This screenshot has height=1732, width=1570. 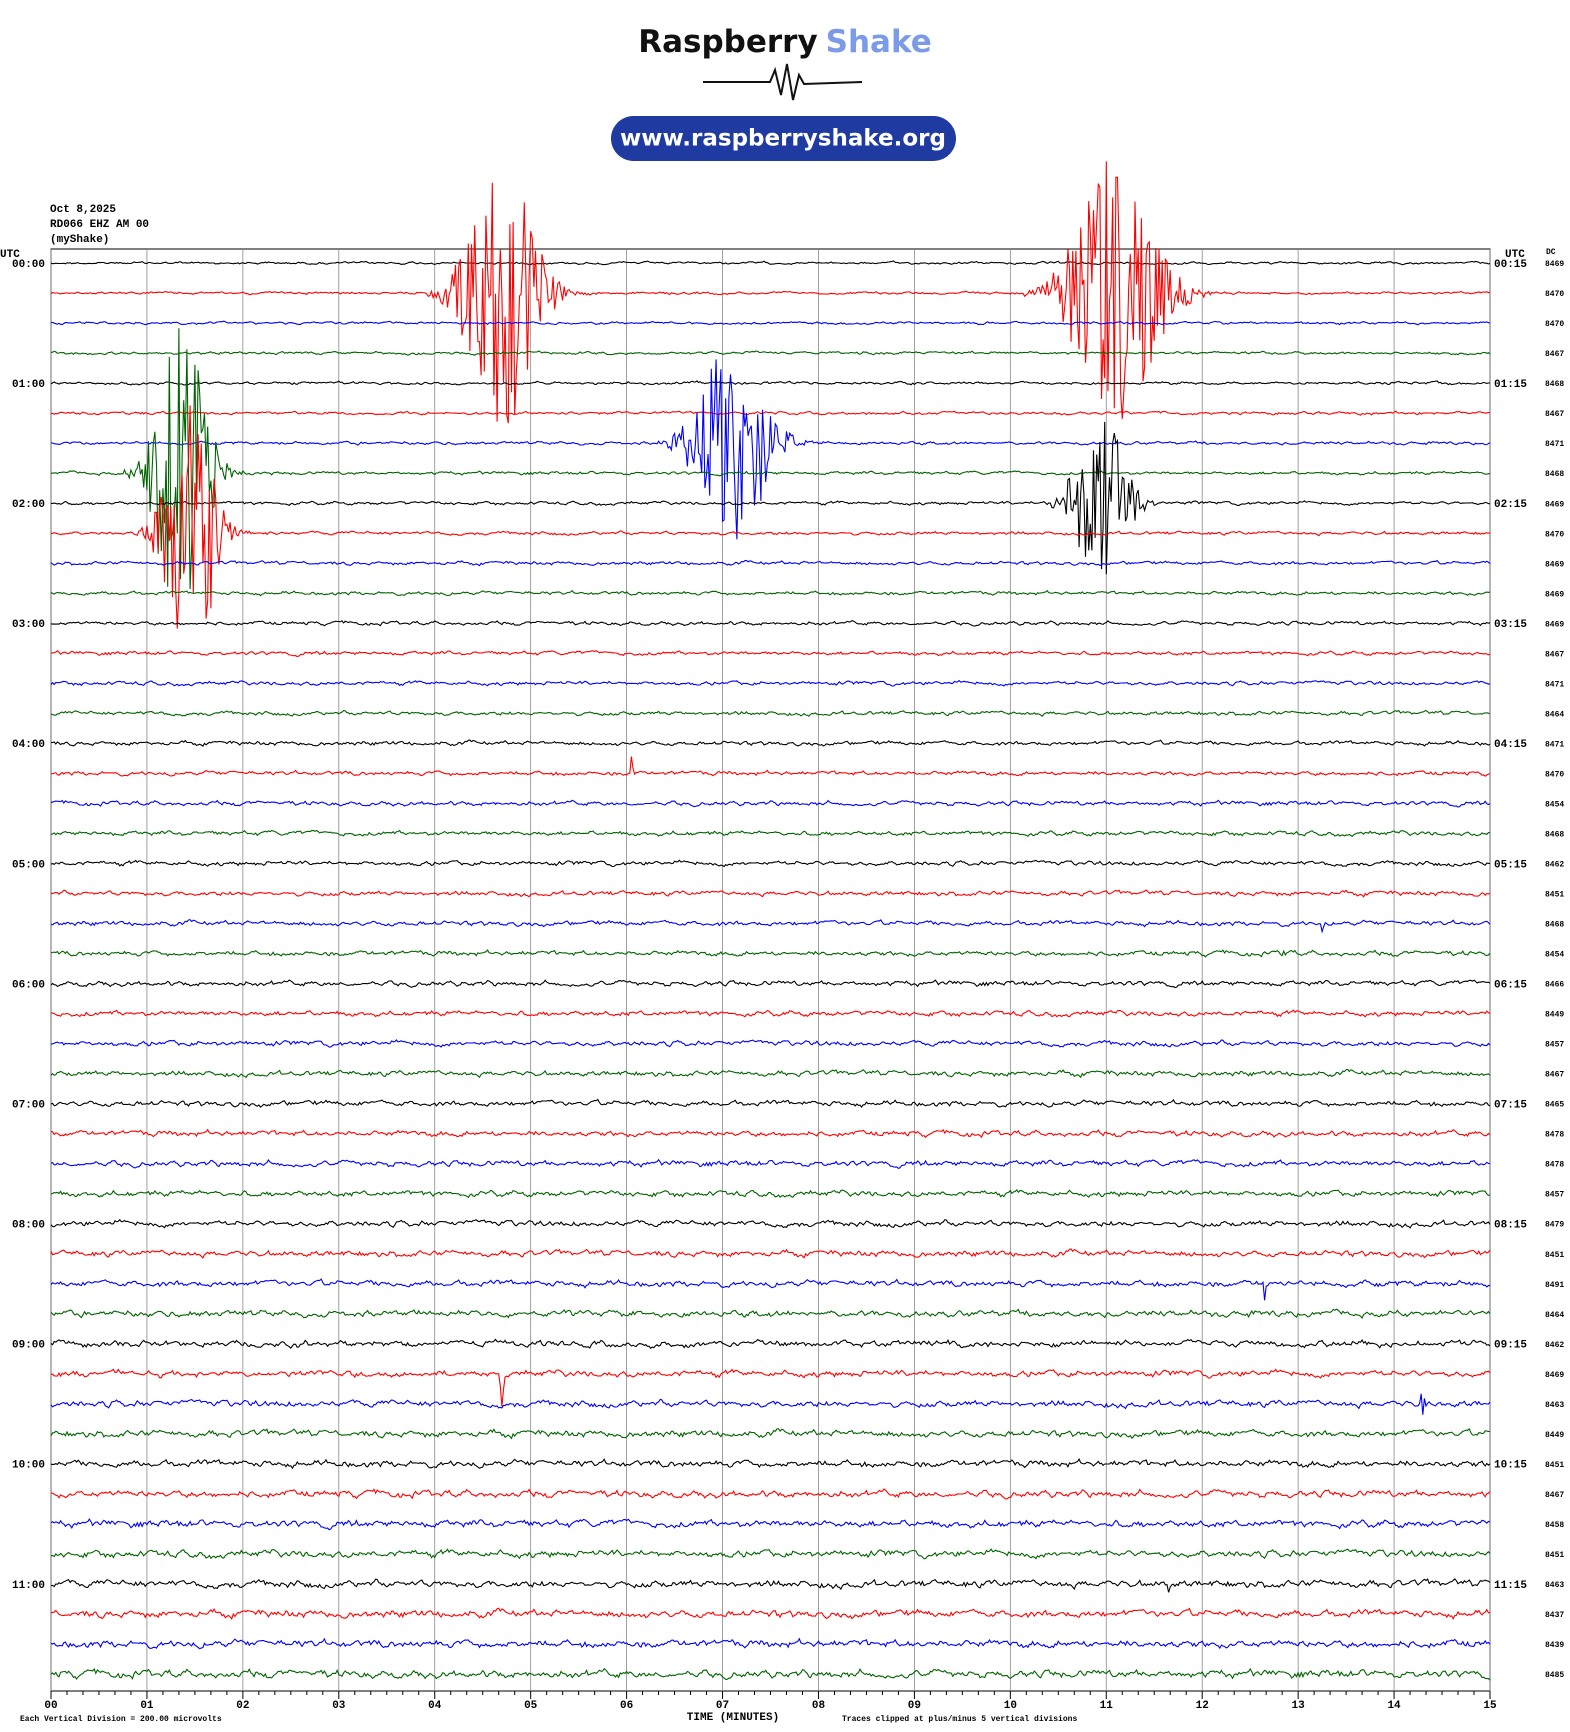 What do you see at coordinates (28, 745) in the screenshot?
I see `left-time-label: 04:00` at bounding box center [28, 745].